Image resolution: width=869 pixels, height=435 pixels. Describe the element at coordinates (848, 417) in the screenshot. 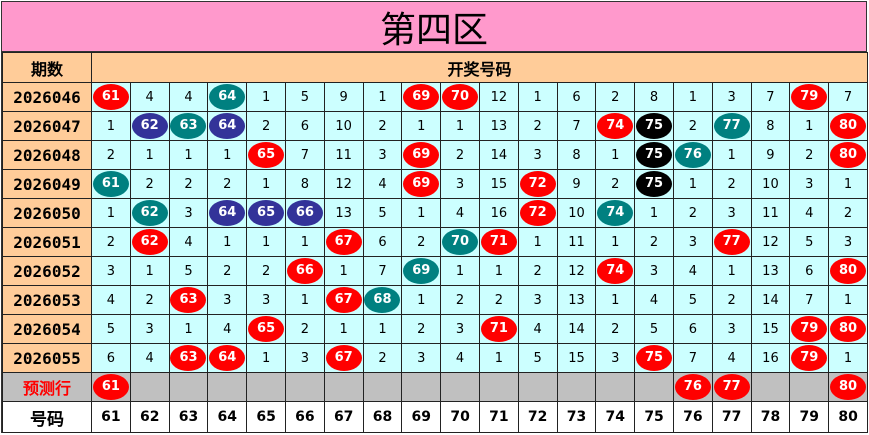

I see `footer-number: 80` at that location.